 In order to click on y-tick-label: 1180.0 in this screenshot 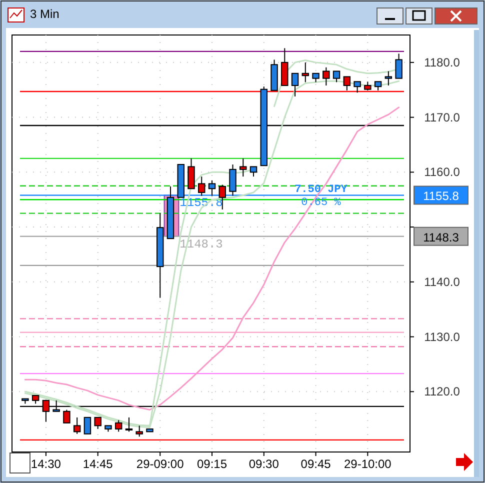, I will do `click(442, 62)`.